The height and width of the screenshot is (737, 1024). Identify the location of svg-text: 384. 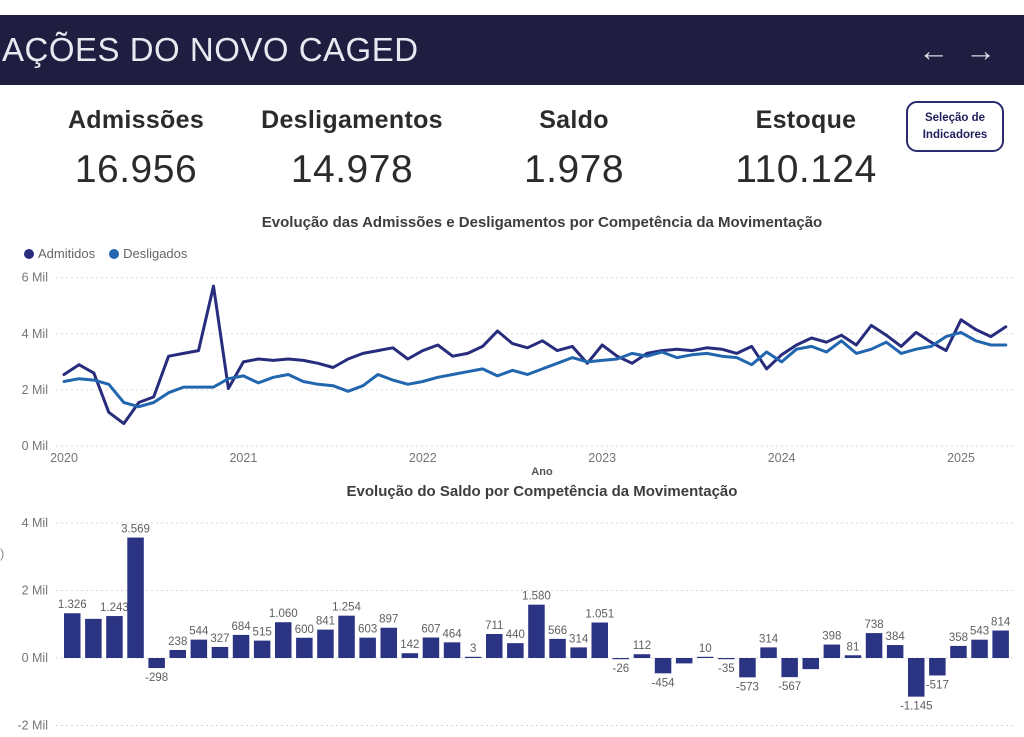
(896, 637).